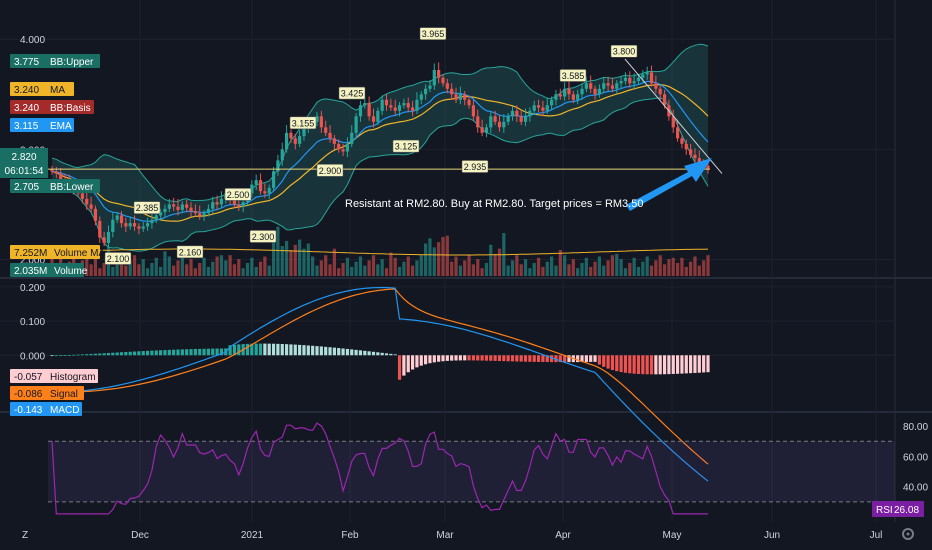  I want to click on gear-icon, so click(908, 534).